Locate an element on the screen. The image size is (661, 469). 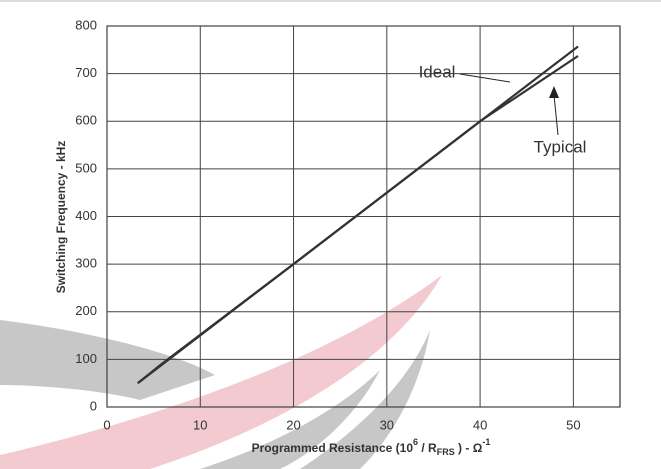
x-axis-label-part: 6 is located at coordinates (415, 442).